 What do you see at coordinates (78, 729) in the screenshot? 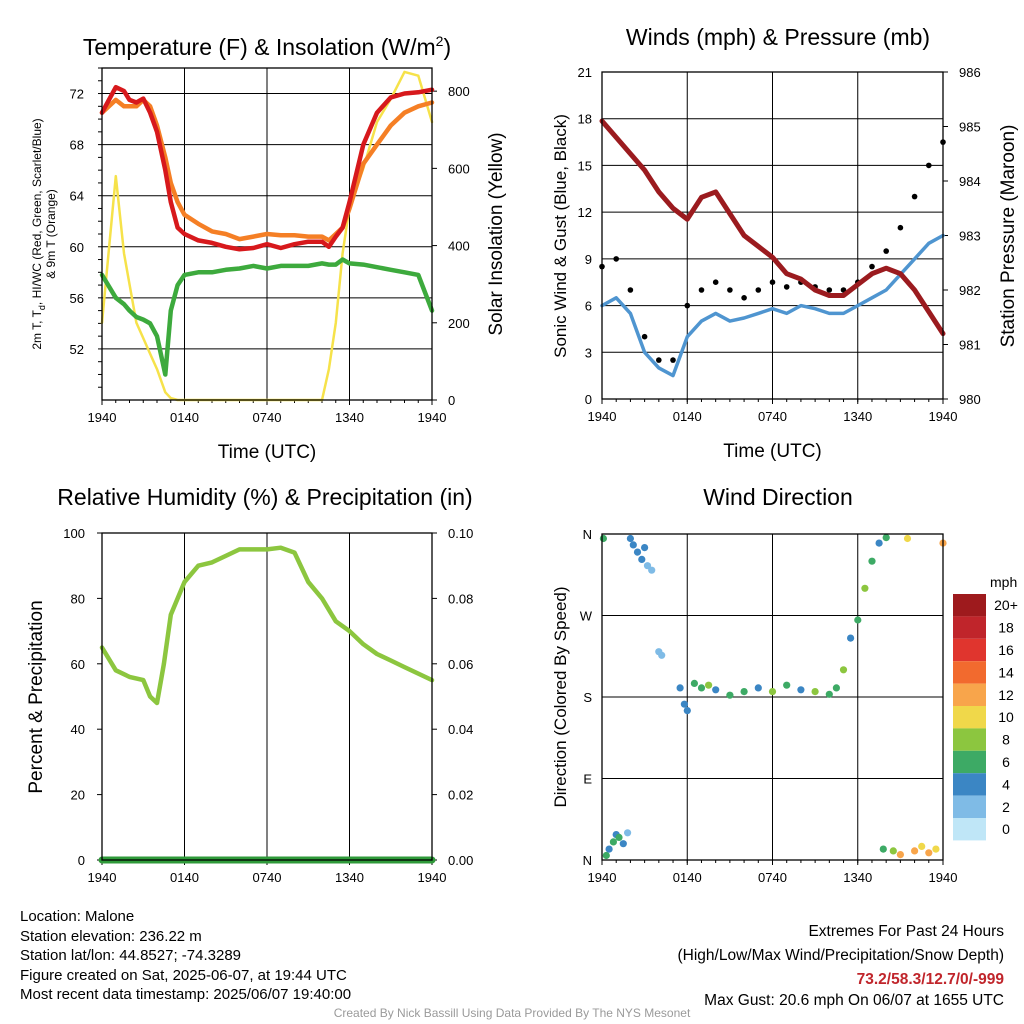
I see `y-tick-label: 40` at bounding box center [78, 729].